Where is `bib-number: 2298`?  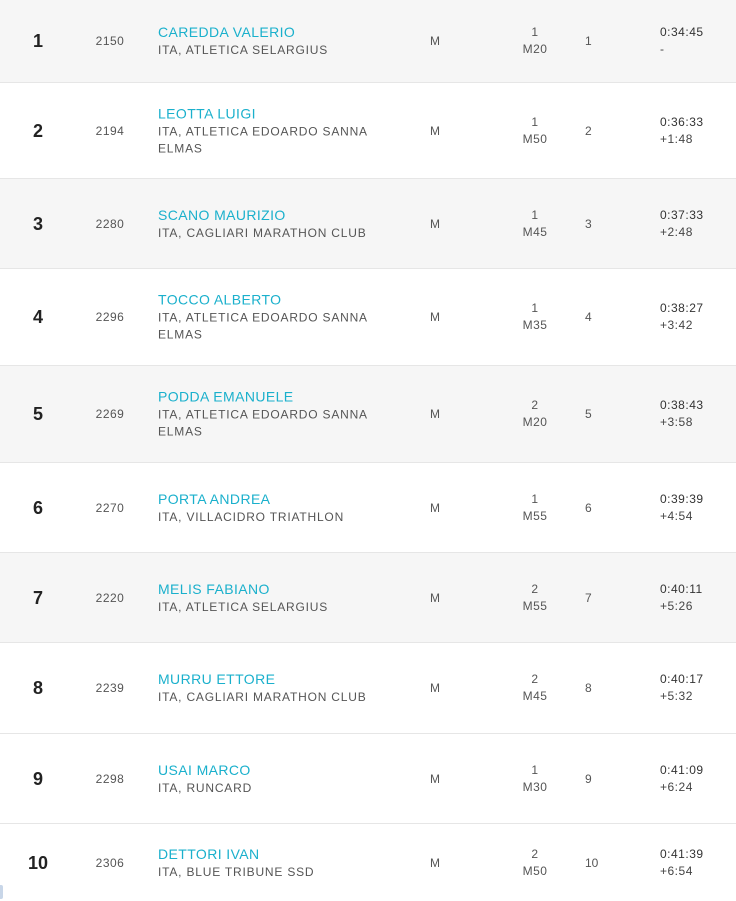 bib-number: 2298 is located at coordinates (110, 778).